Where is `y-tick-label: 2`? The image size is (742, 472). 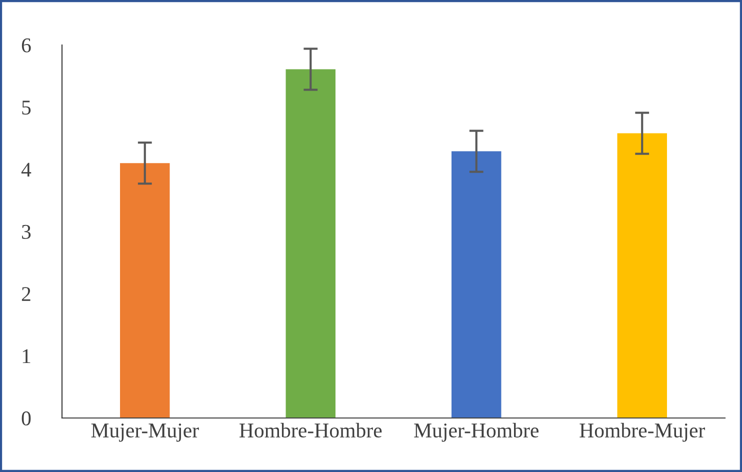
y-tick-label: 2 is located at coordinates (26, 294).